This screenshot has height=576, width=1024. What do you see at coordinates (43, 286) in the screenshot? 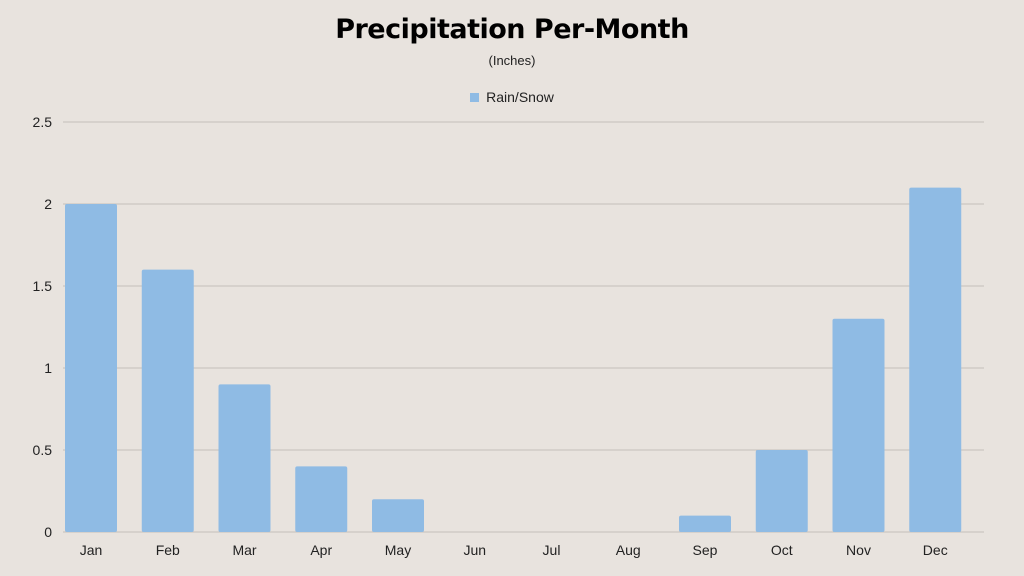
I see `y-tick-label: 1.5` at bounding box center [43, 286].